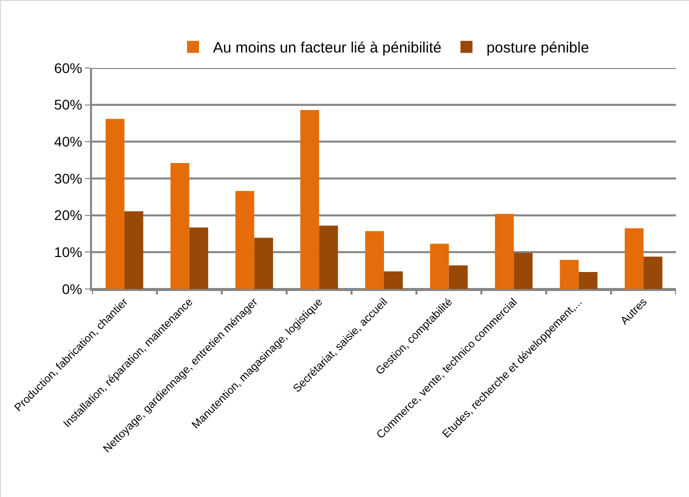  What do you see at coordinates (68, 104) in the screenshot?
I see `y-tick-label: 50%` at bounding box center [68, 104].